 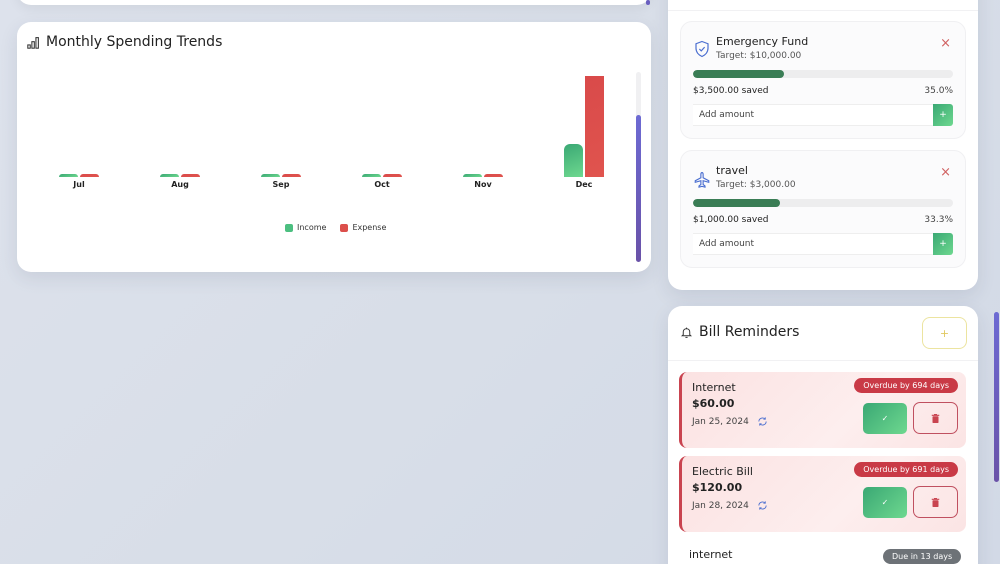 What do you see at coordinates (281, 184) in the screenshot?
I see `x-tick-label: Sep` at bounding box center [281, 184].